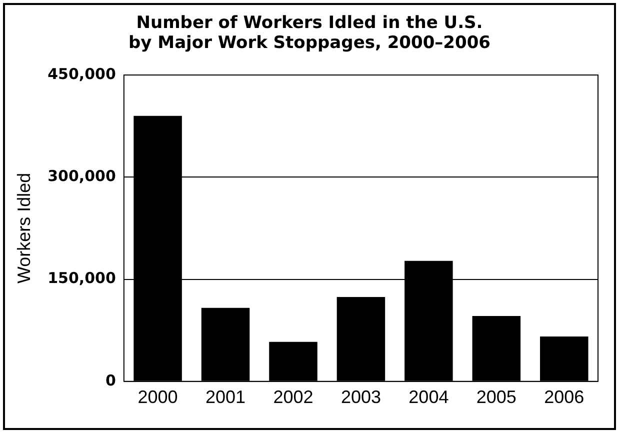  Describe the element at coordinates (310, 33) in the screenshot. I see `chart-title: Number of Workers Idled in the U.S. by Major Work Stoppages, 2000–2006` at that location.